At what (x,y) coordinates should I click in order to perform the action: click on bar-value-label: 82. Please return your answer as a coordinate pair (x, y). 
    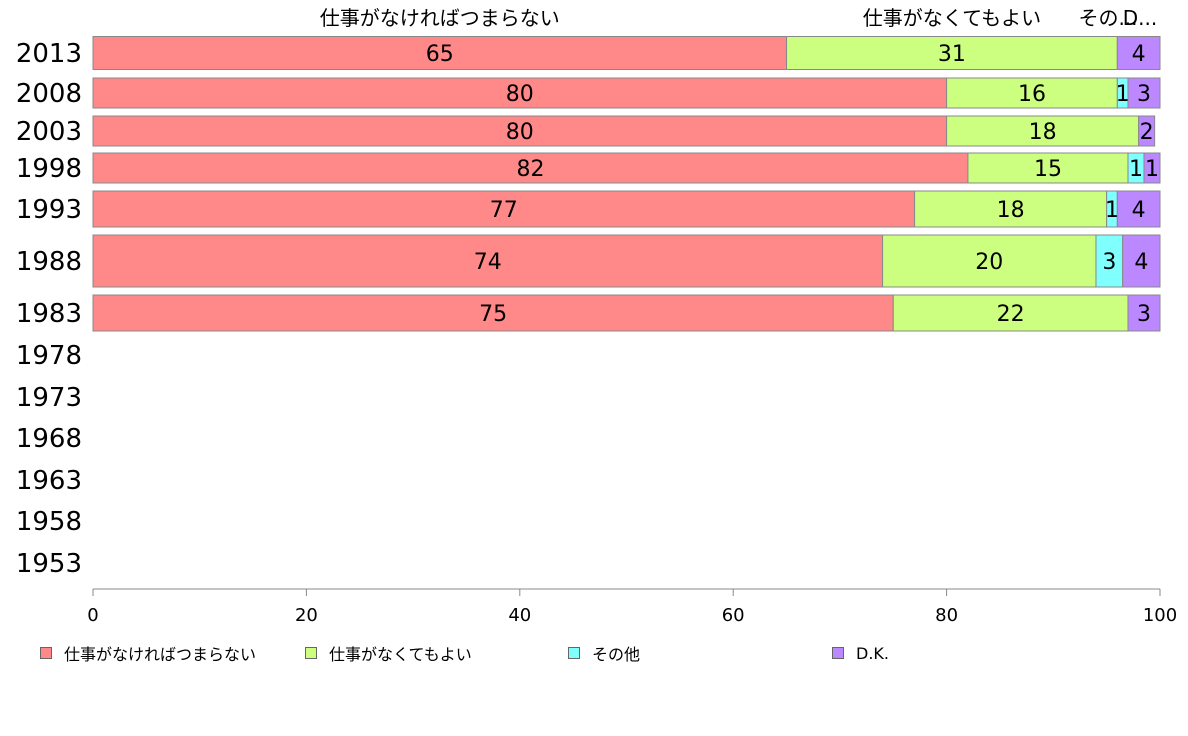
    Looking at the image, I should click on (530, 169).